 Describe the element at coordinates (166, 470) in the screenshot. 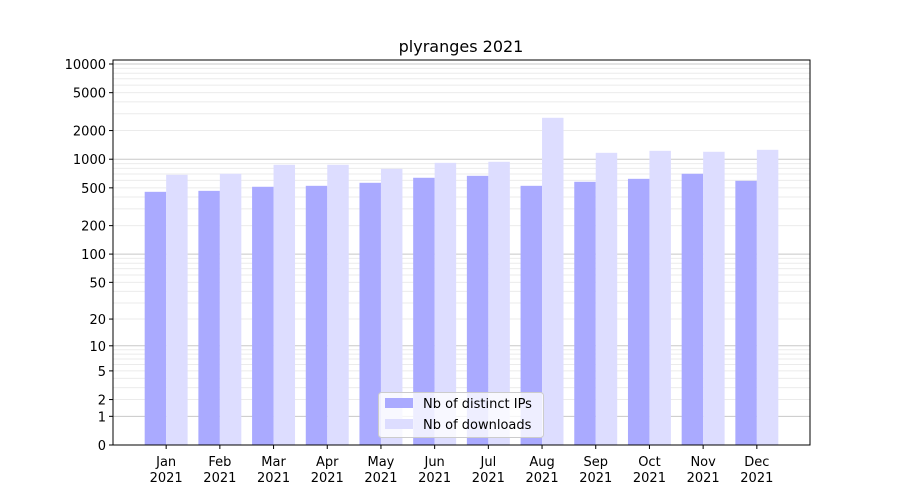

I see `x-tick-label: Jan 2021` at that location.